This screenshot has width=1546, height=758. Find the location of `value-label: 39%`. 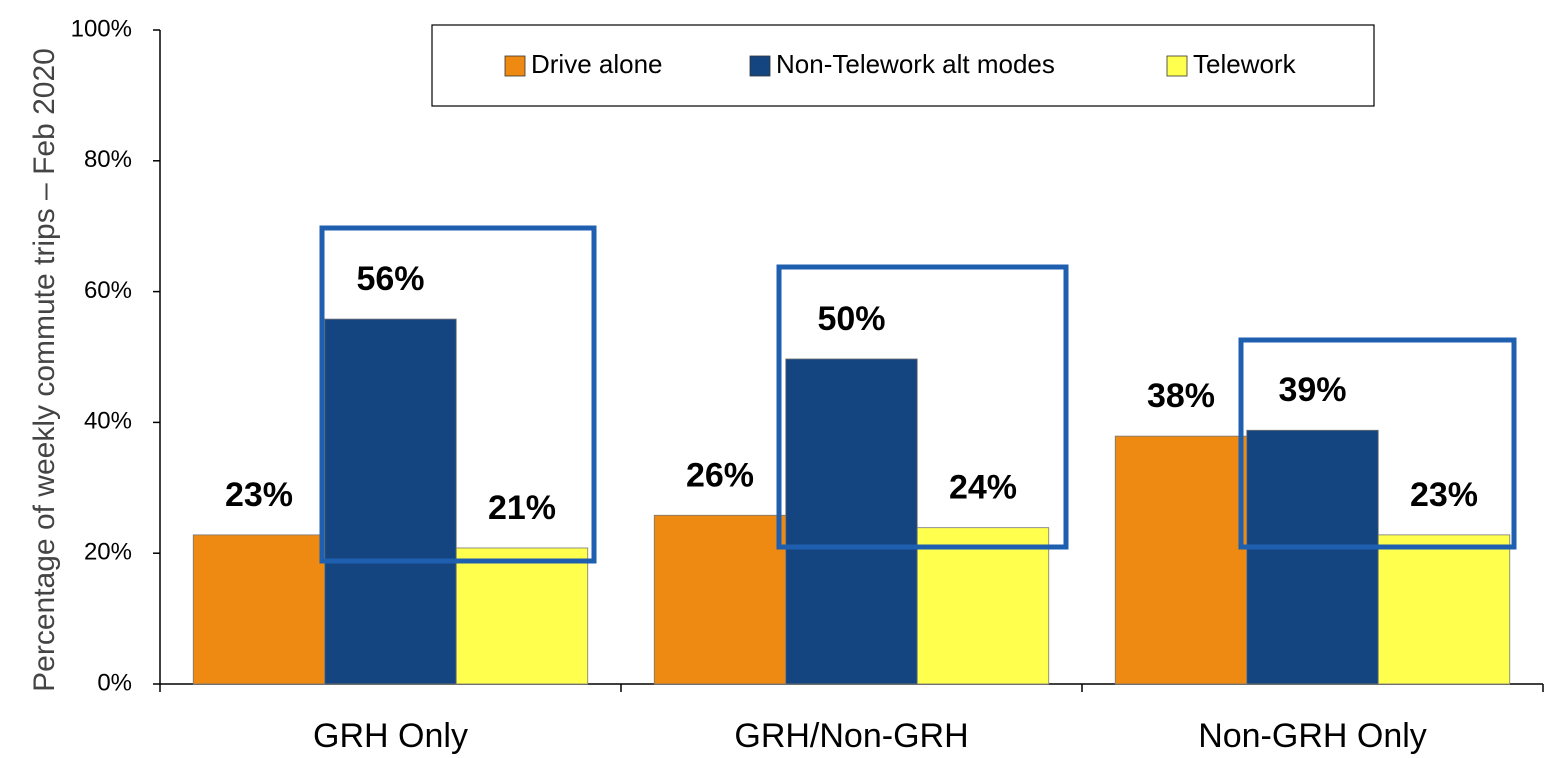

value-label: 39% is located at coordinates (1312, 390).